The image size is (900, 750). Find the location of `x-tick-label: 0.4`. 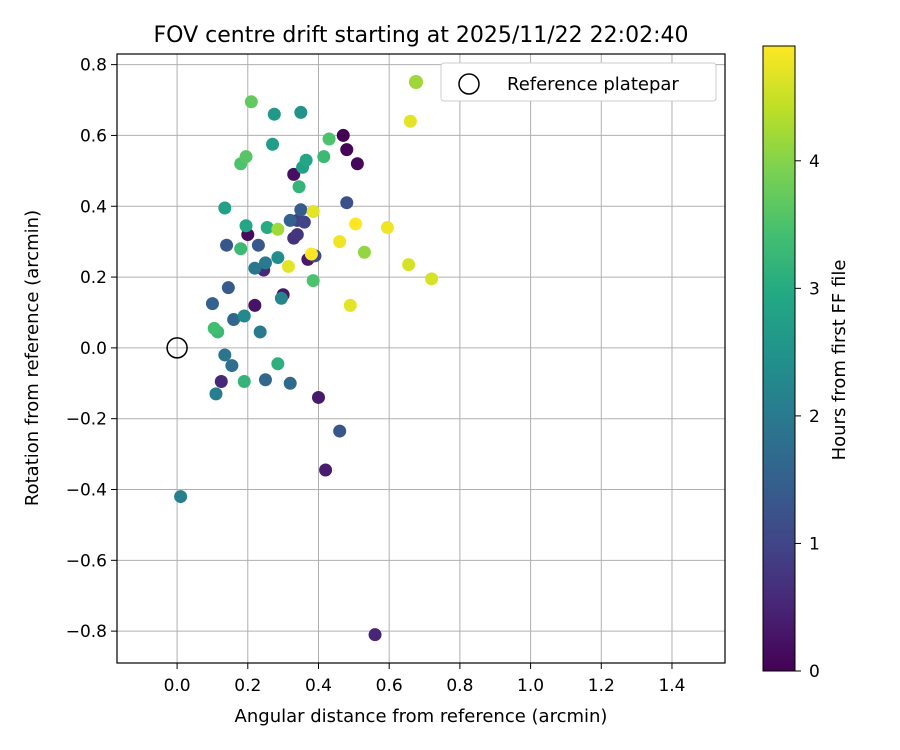

x-tick-label: 0.4 is located at coordinates (318, 686).